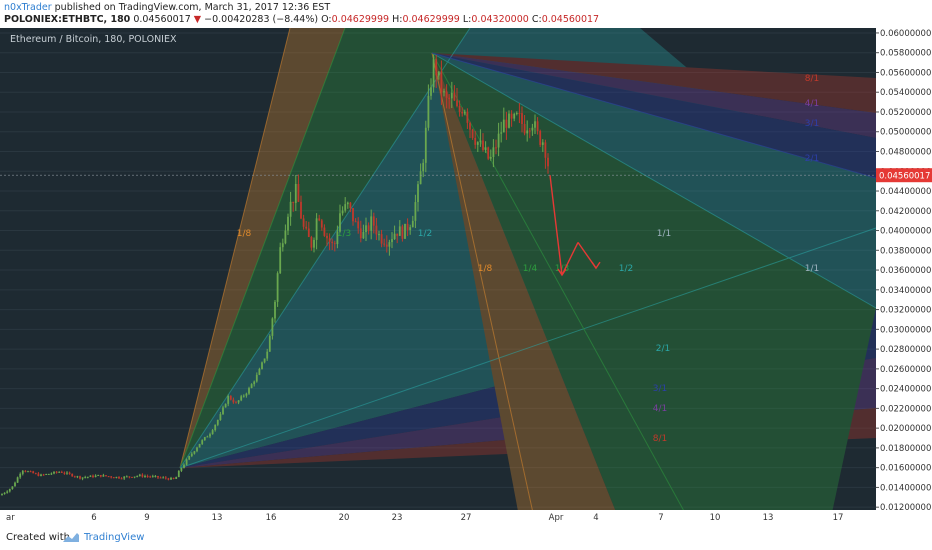  I want to click on price-axis-label: 0.03800000, so click(905, 251).